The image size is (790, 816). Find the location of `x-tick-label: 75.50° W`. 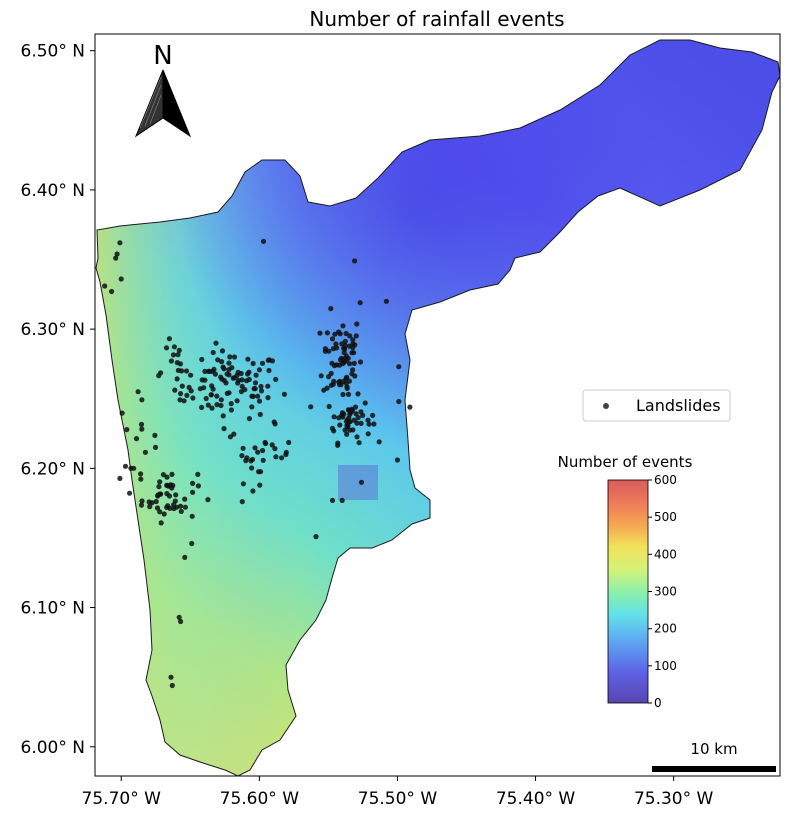

x-tick-label: 75.50° W is located at coordinates (398, 799).